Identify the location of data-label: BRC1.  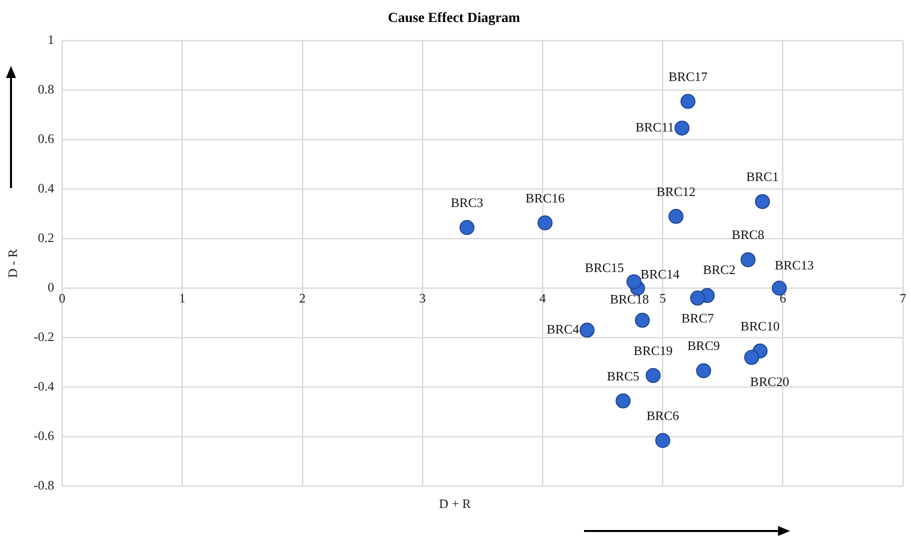
(762, 176).